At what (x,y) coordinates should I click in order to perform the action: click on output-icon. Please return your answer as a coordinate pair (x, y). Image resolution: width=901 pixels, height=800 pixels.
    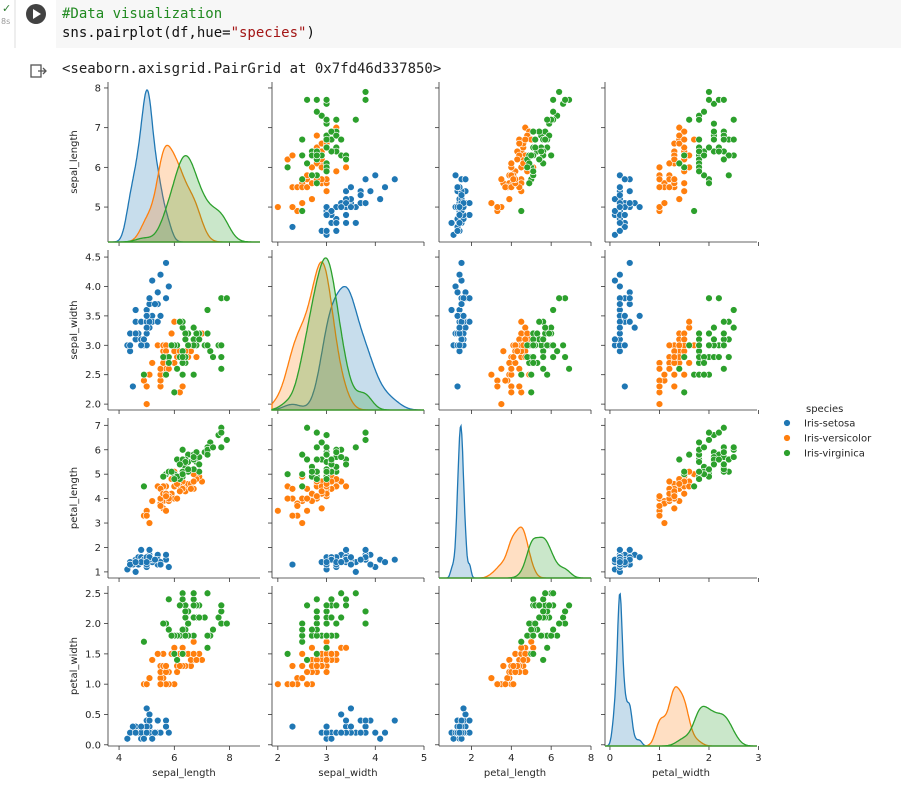
    Looking at the image, I should click on (38, 71).